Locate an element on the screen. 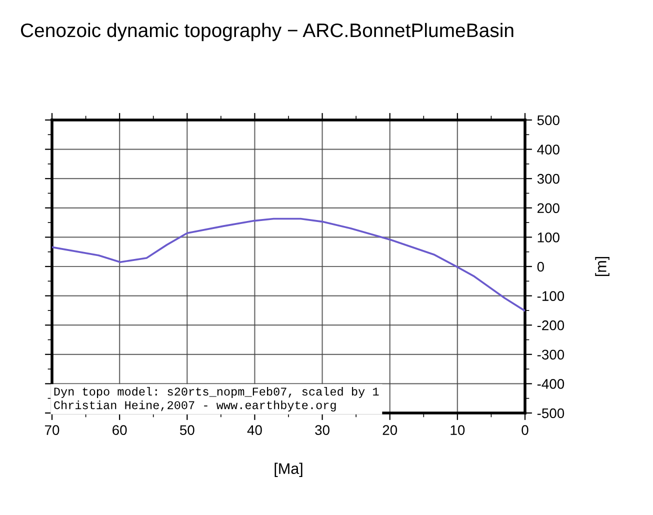 The width and height of the screenshot is (653, 515). x-tick-label: 10 is located at coordinates (457, 430).